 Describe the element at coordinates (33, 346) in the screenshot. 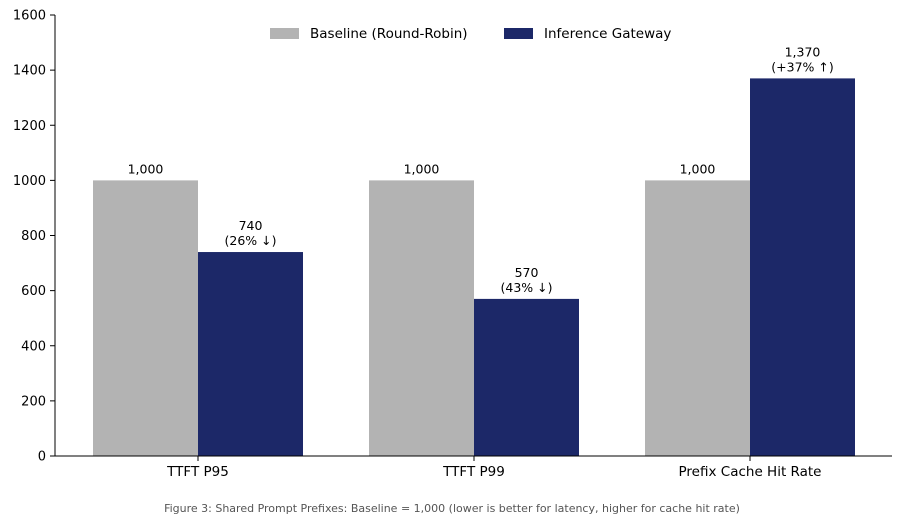

I see `y-tick-label: 400` at that location.